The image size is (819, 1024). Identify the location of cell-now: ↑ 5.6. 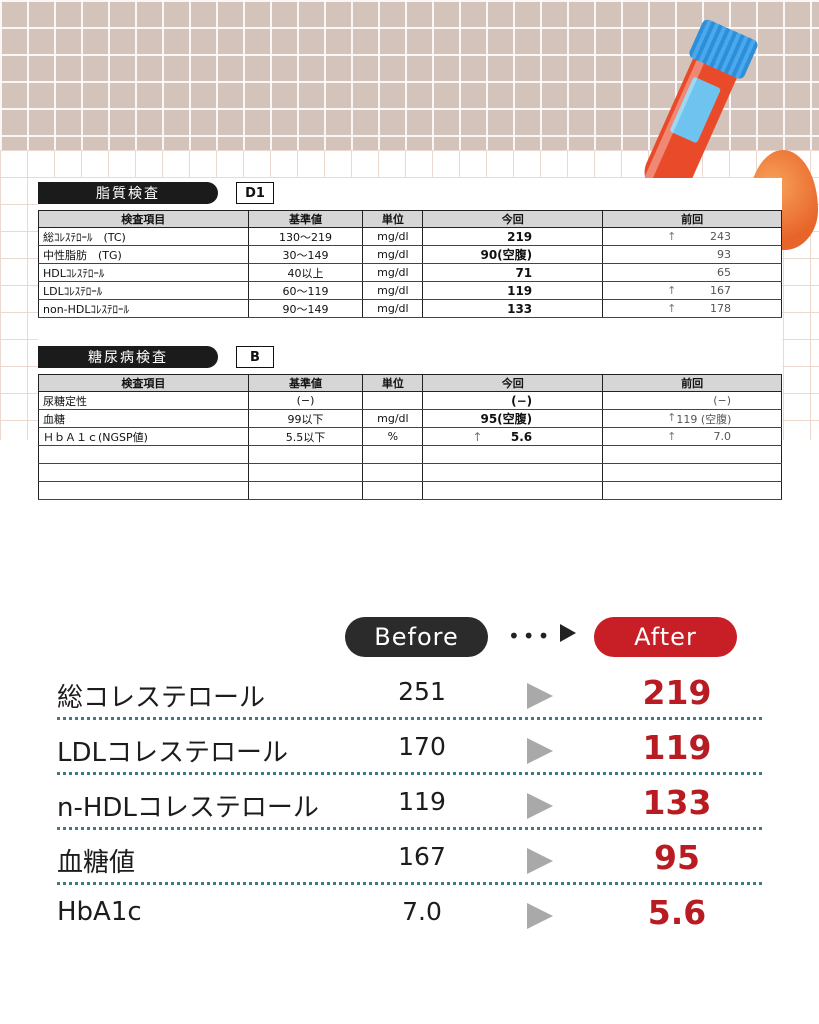
(513, 436).